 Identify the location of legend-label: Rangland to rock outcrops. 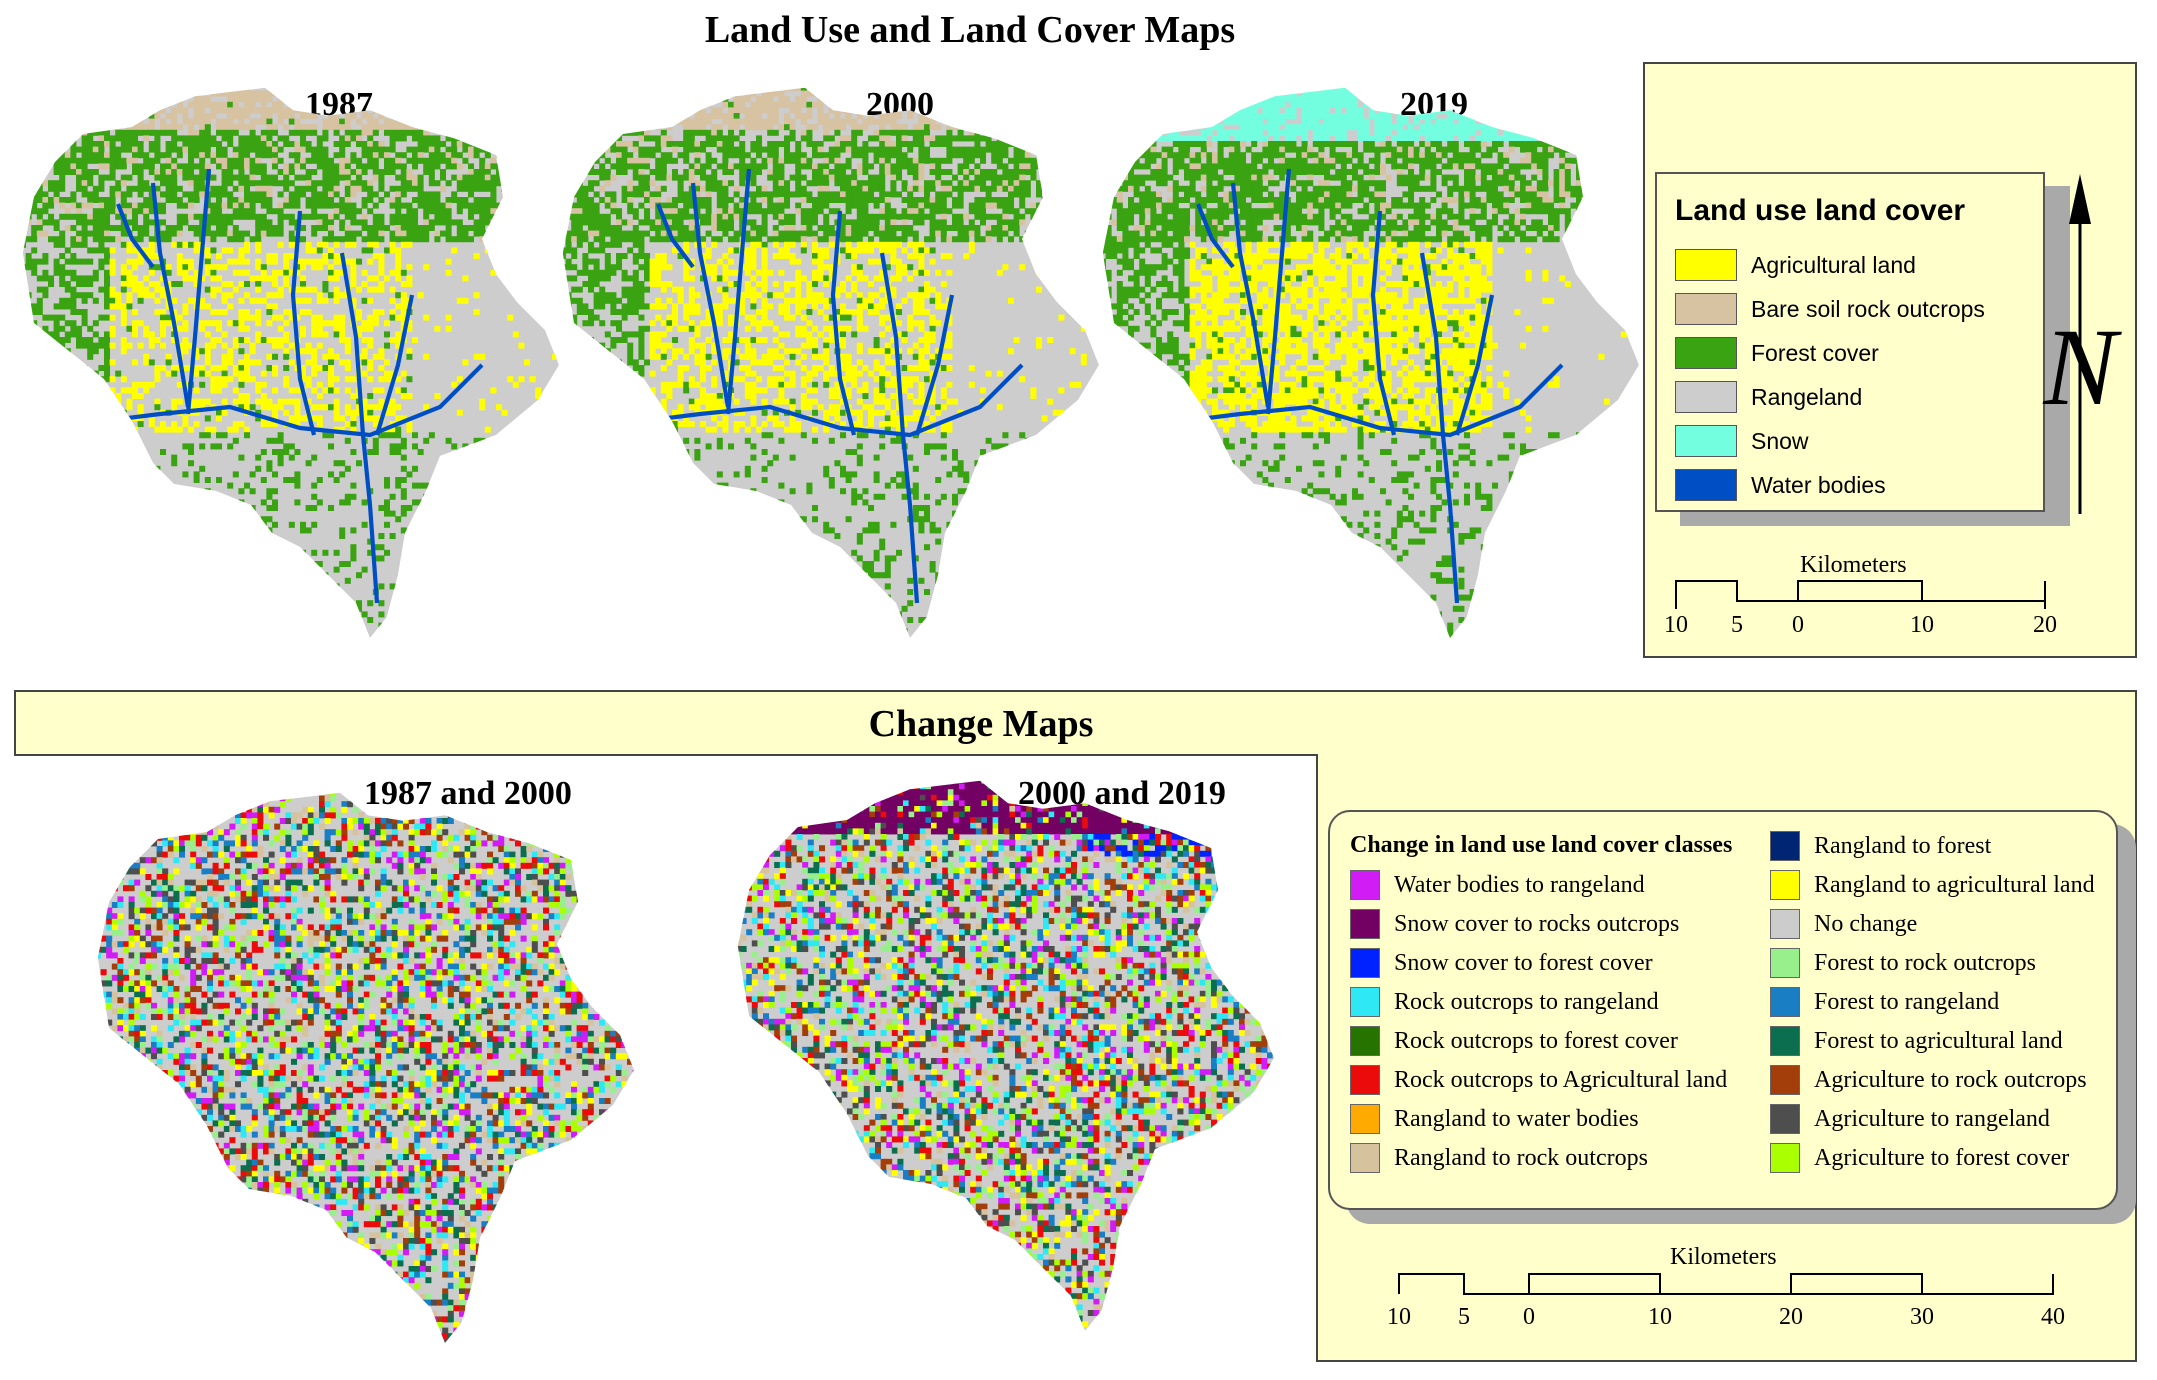
(1521, 1158).